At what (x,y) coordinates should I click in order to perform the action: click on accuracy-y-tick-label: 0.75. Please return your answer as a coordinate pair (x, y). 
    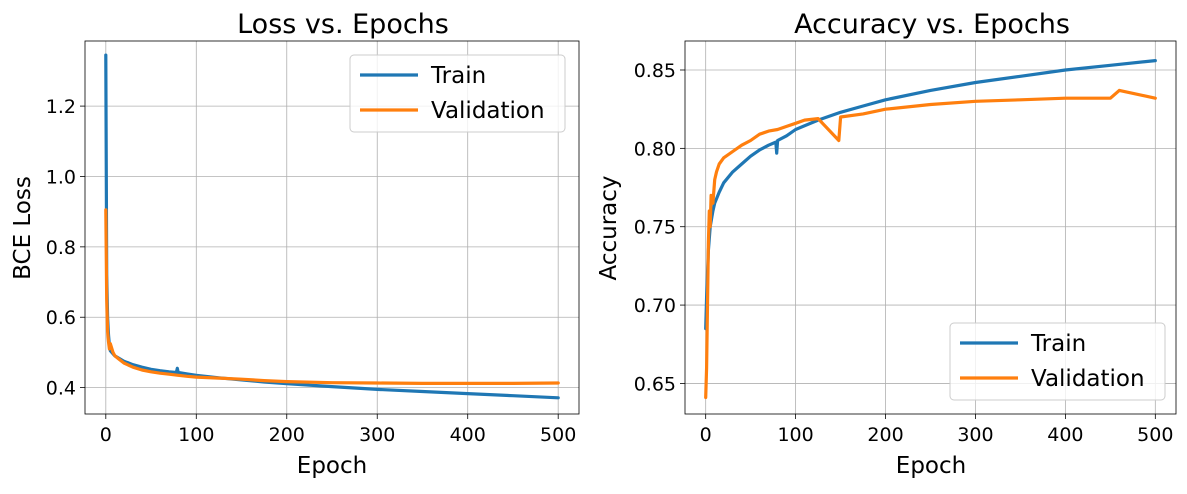
    Looking at the image, I should click on (655, 228).